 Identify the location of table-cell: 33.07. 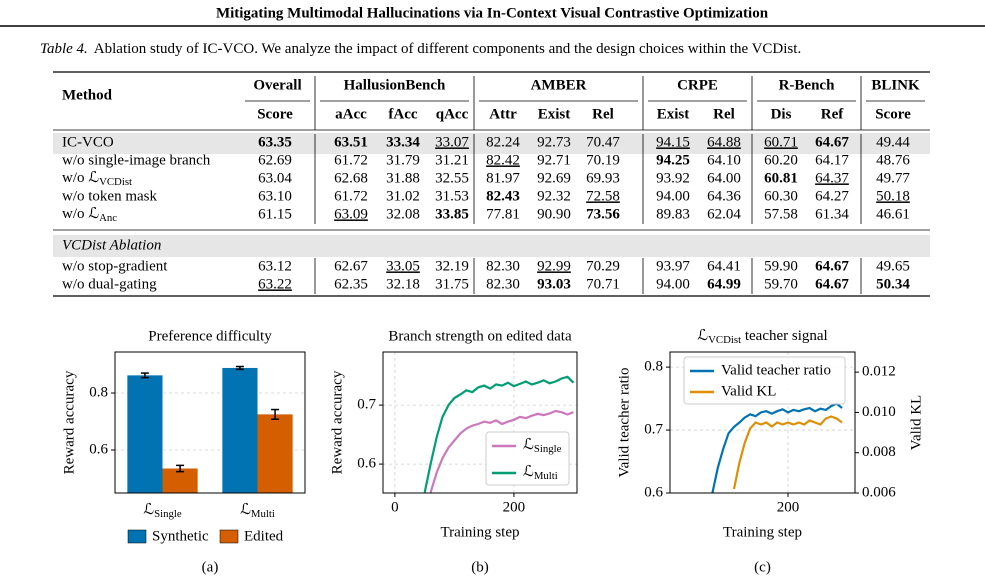
(452, 142).